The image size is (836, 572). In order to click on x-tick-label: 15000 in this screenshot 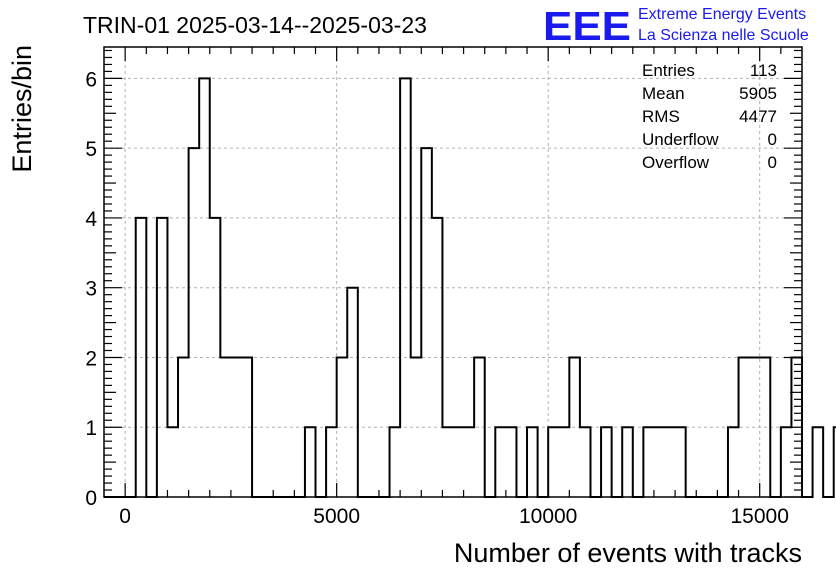, I will do `click(759, 516)`.